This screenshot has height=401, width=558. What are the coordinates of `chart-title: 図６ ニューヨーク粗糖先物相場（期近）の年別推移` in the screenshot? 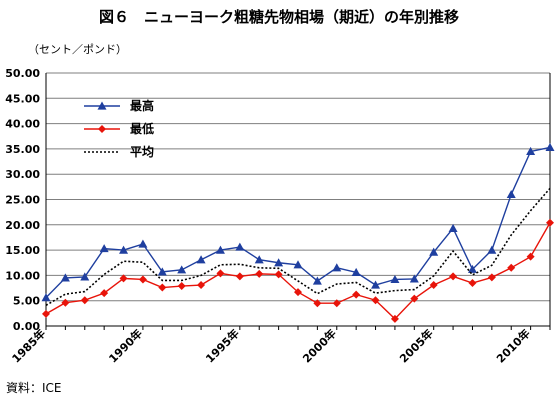 It's located at (279, 17).